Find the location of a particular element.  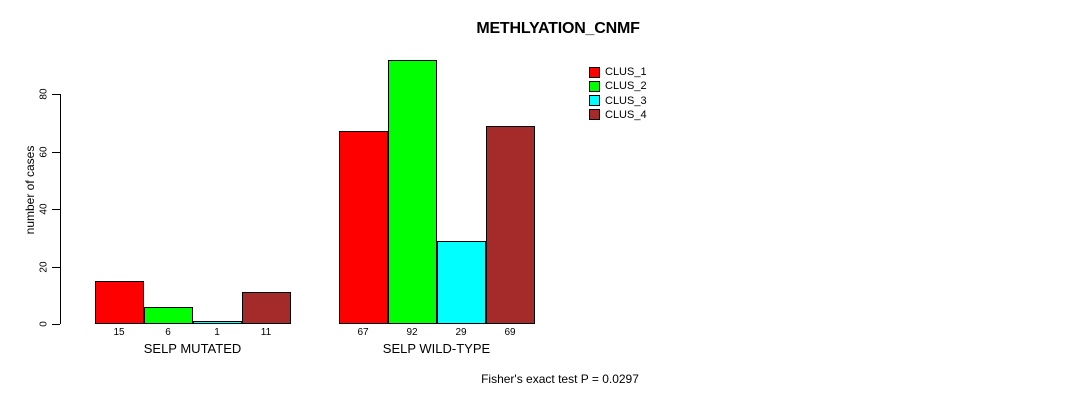

bar-value-label: 15 is located at coordinates (119, 332).